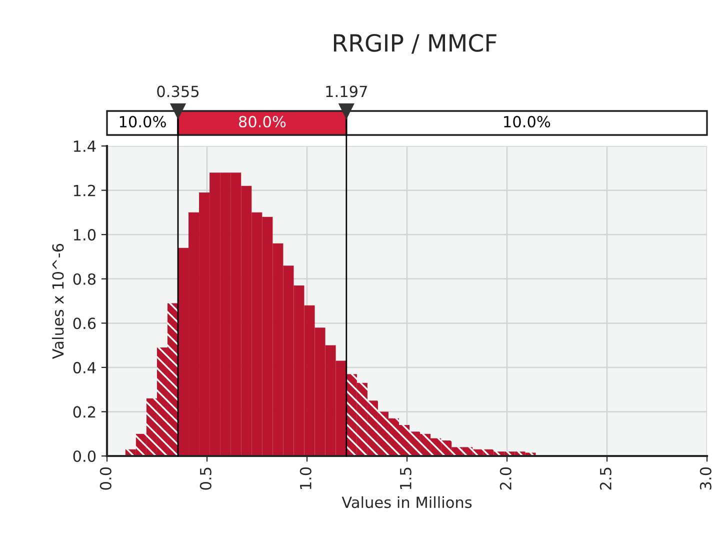 This screenshot has width=715, height=550. Describe the element at coordinates (306, 478) in the screenshot. I see `x-tick-label: 1.0` at that location.